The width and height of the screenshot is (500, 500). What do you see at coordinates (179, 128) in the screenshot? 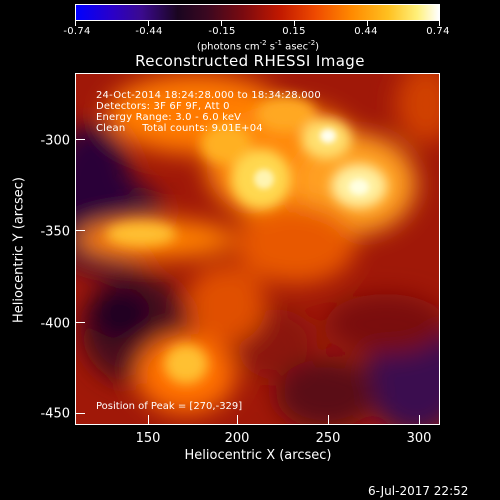
I see `info-total-counts: Clean Total counts: 9.01E+04` at bounding box center [179, 128].